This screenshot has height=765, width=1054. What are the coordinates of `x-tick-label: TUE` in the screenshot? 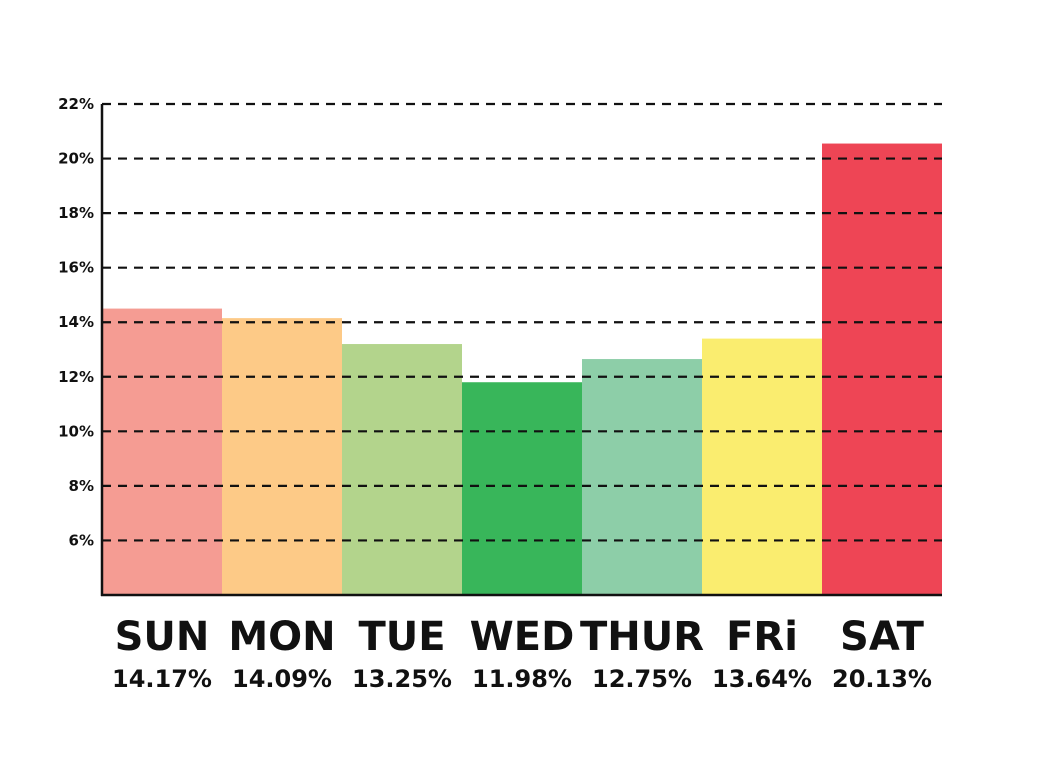 It's located at (401, 637).